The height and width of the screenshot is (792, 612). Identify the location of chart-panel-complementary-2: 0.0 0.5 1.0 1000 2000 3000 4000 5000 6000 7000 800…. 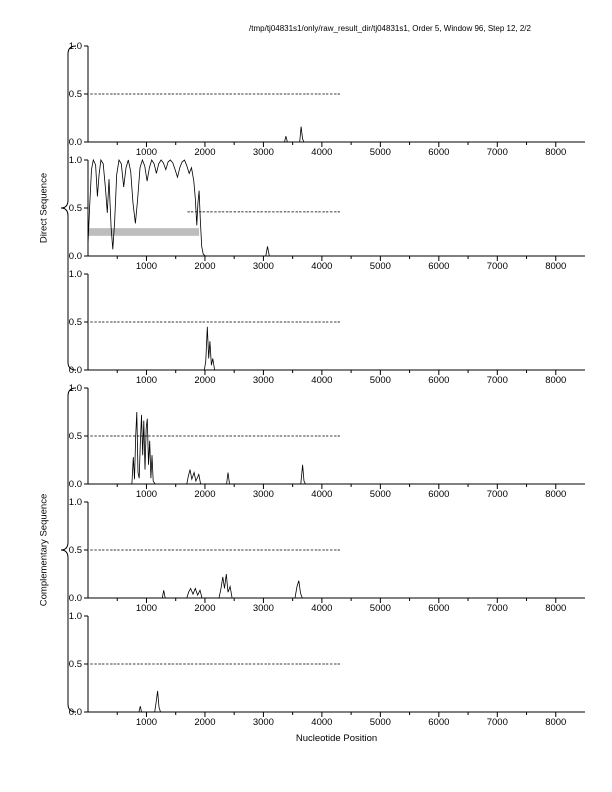
(327, 555).